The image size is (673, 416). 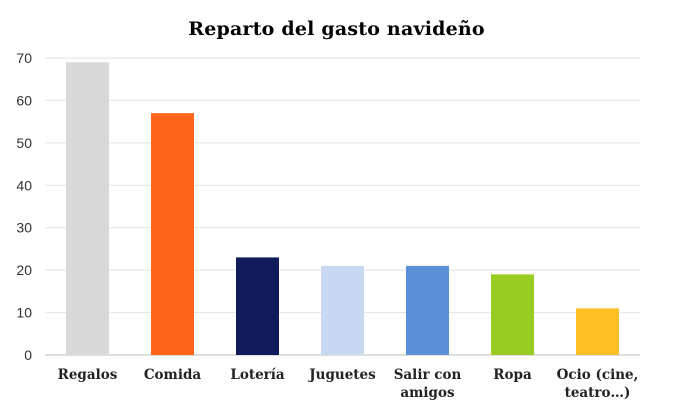 What do you see at coordinates (598, 393) in the screenshot?
I see `x-tick-label: teatro…)` at bounding box center [598, 393].